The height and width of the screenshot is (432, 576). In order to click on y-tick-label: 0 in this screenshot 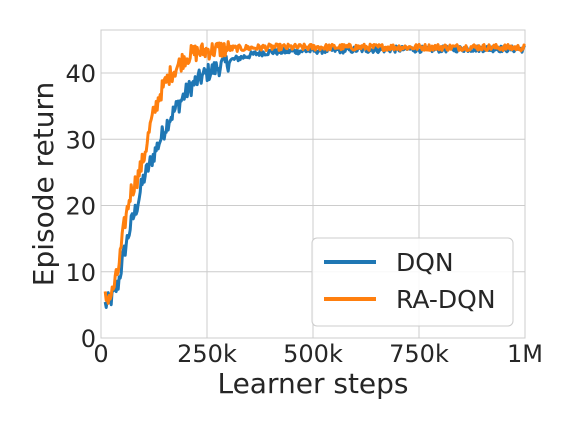, I will do `click(88, 339)`.